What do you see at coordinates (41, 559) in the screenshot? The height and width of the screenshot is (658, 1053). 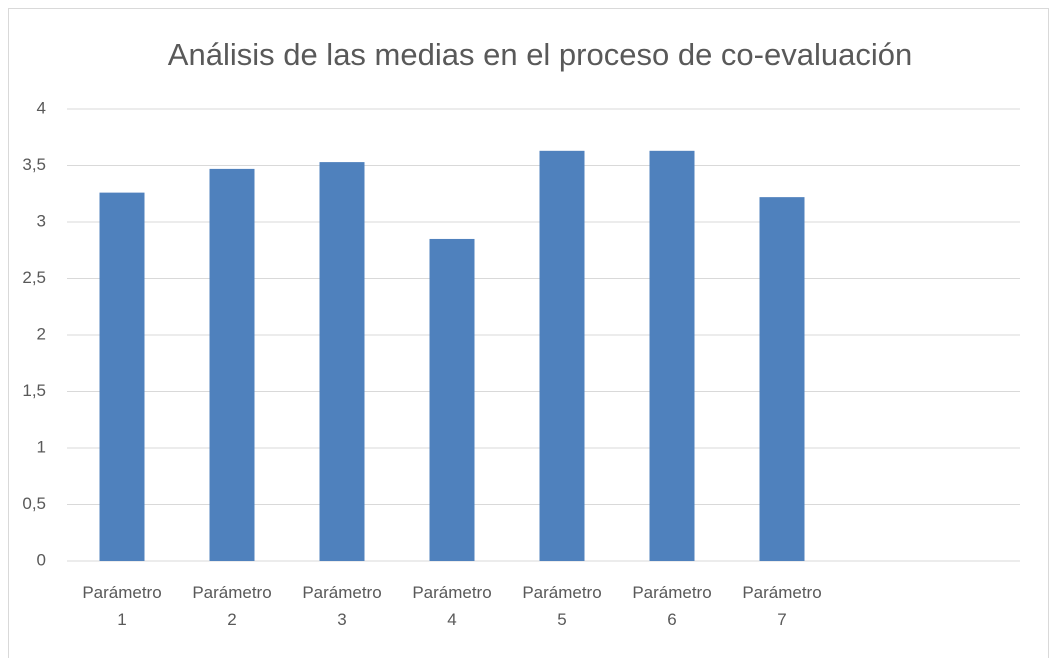 I see `y-tick-label: 0` at bounding box center [41, 559].